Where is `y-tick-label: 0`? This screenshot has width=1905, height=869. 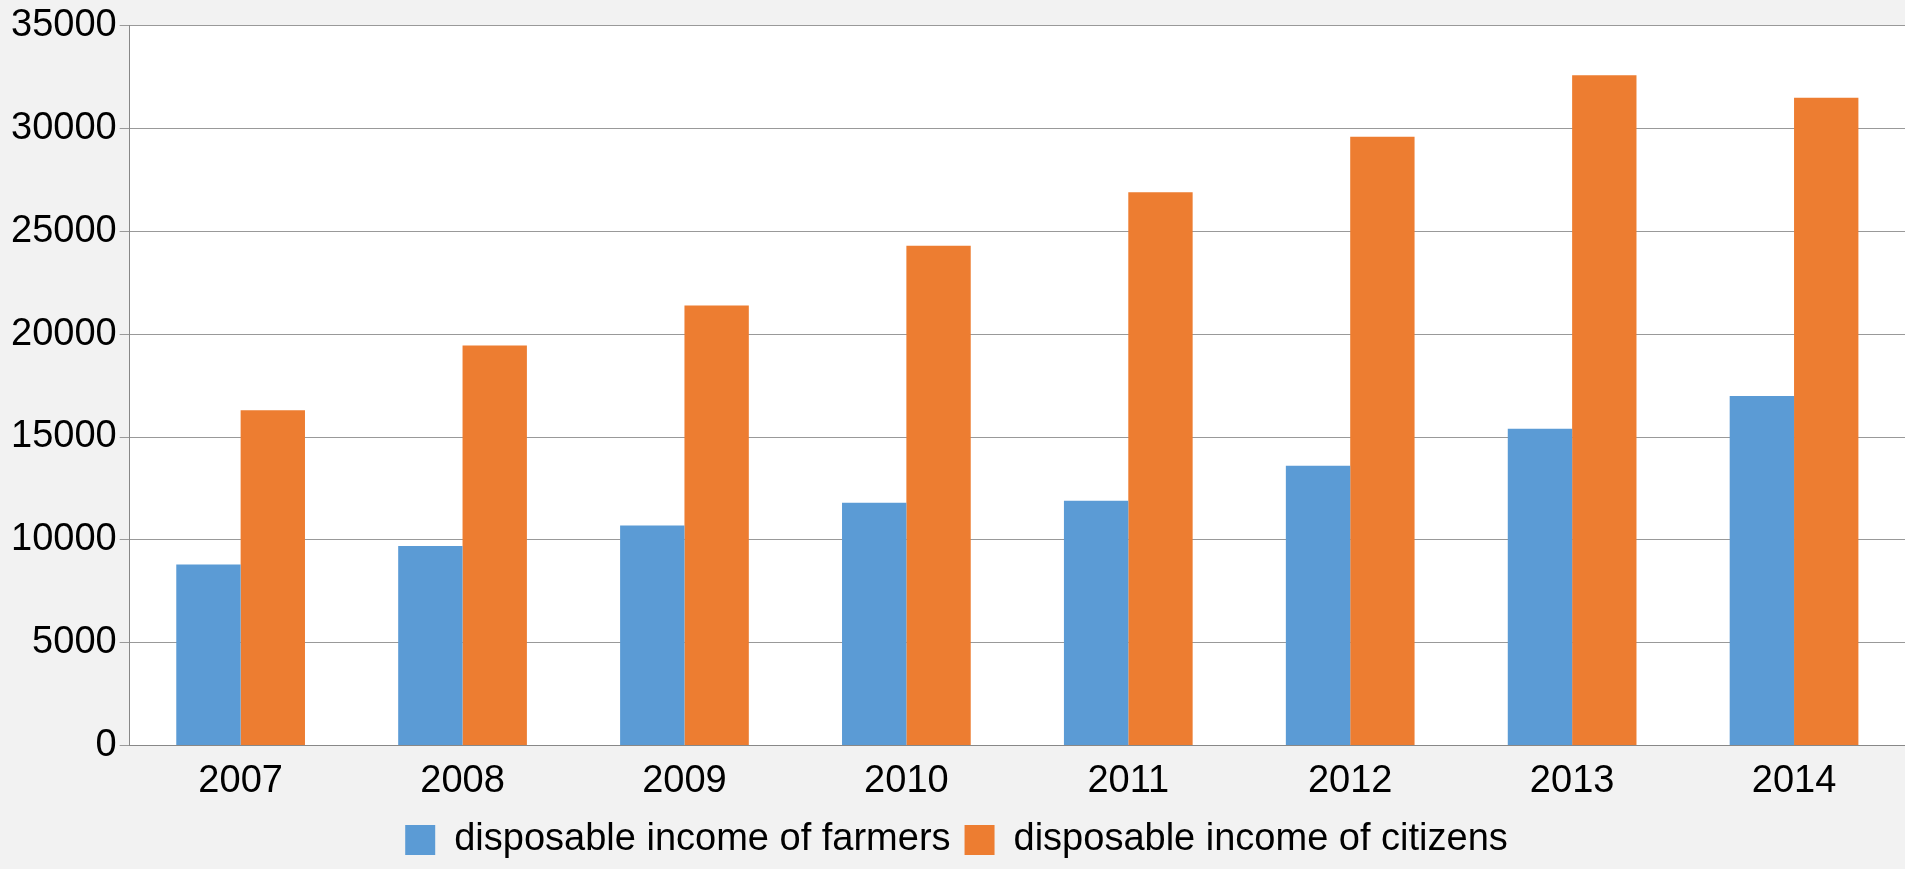
y-tick-label: 0 is located at coordinates (106, 742).